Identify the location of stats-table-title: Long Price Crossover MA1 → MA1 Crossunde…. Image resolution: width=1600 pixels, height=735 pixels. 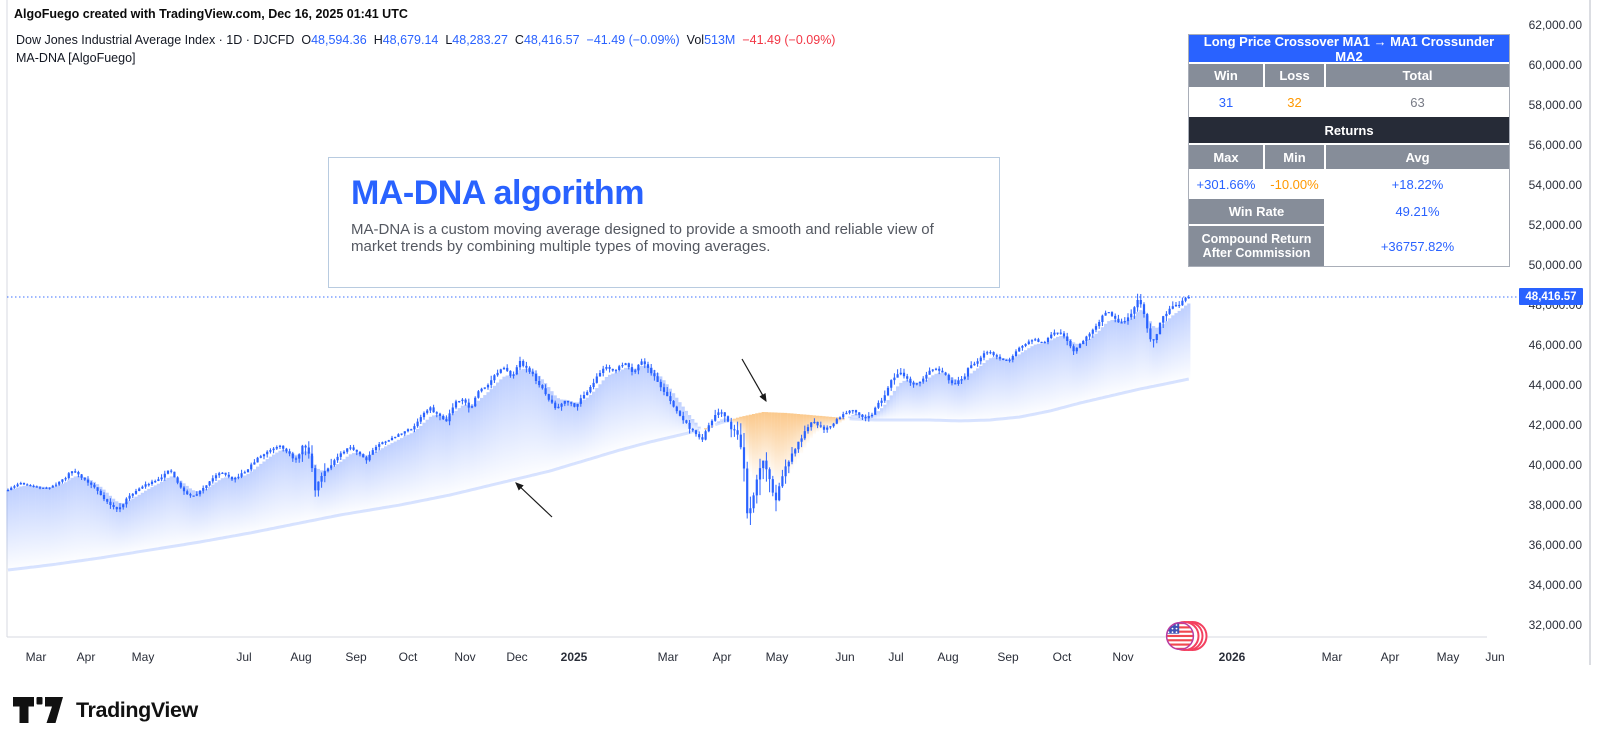
(1349, 49).